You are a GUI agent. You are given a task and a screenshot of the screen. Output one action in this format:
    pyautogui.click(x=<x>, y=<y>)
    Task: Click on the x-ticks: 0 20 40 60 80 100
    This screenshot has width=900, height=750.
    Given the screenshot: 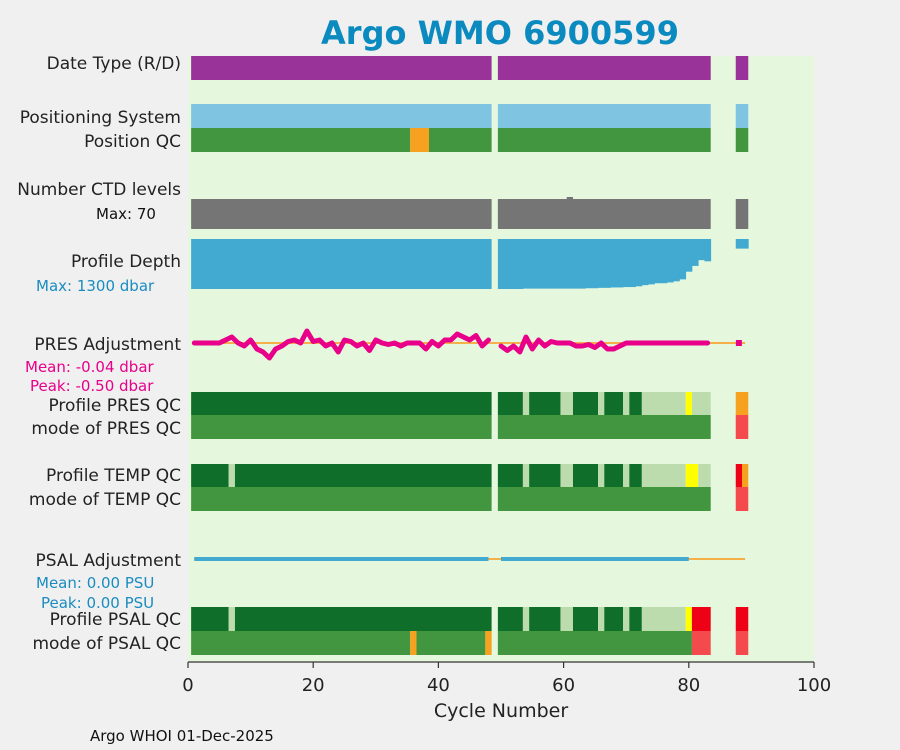 What is the action you would take?
    pyautogui.click(x=506, y=679)
    